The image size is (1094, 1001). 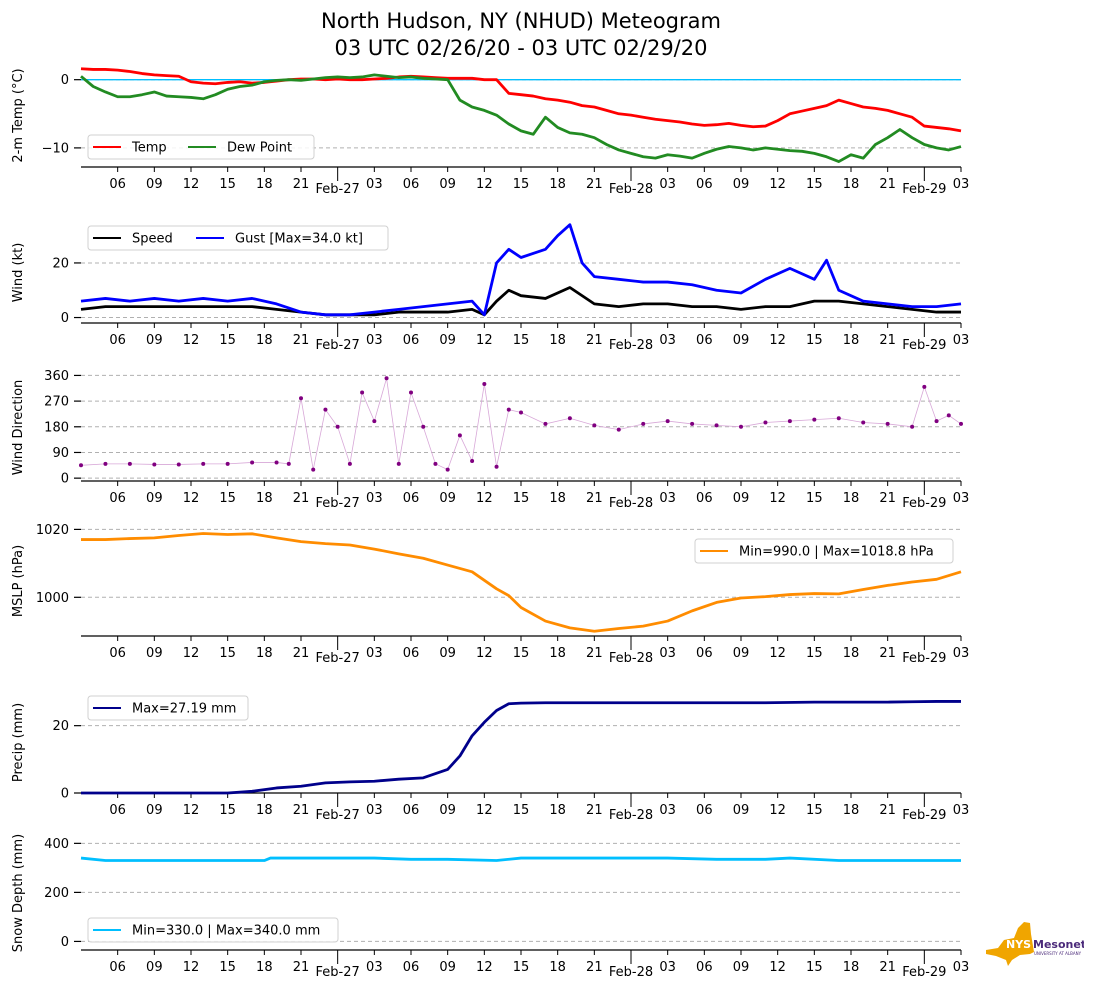 I want to click on legend-label: Speed, so click(x=152, y=239).